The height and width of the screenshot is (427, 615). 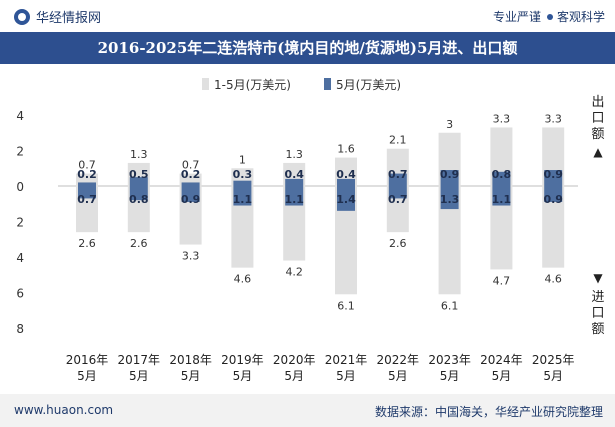 I want to click on brand: 华经情报网, so click(x=57, y=16).